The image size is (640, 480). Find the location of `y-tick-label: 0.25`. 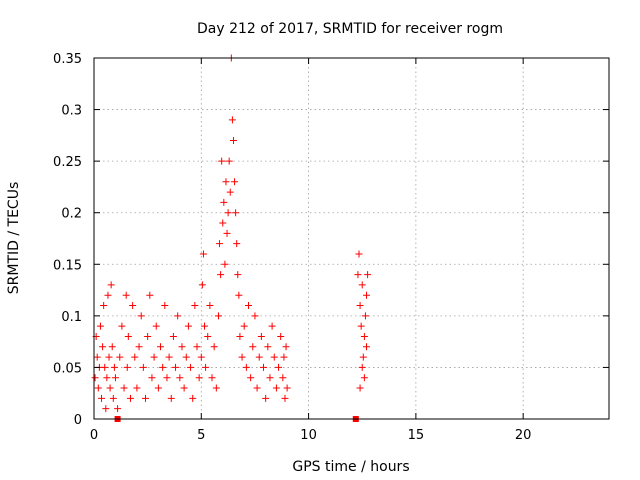

y-tick-label: 0.25 is located at coordinates (67, 162).